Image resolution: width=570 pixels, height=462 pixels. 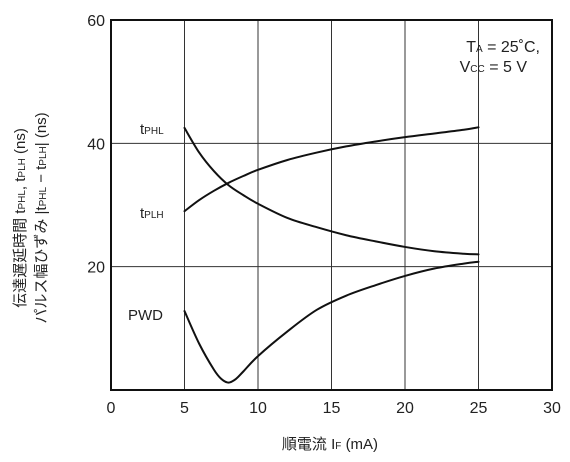 I want to click on x-tick-label-15: 15, so click(x=332, y=408).